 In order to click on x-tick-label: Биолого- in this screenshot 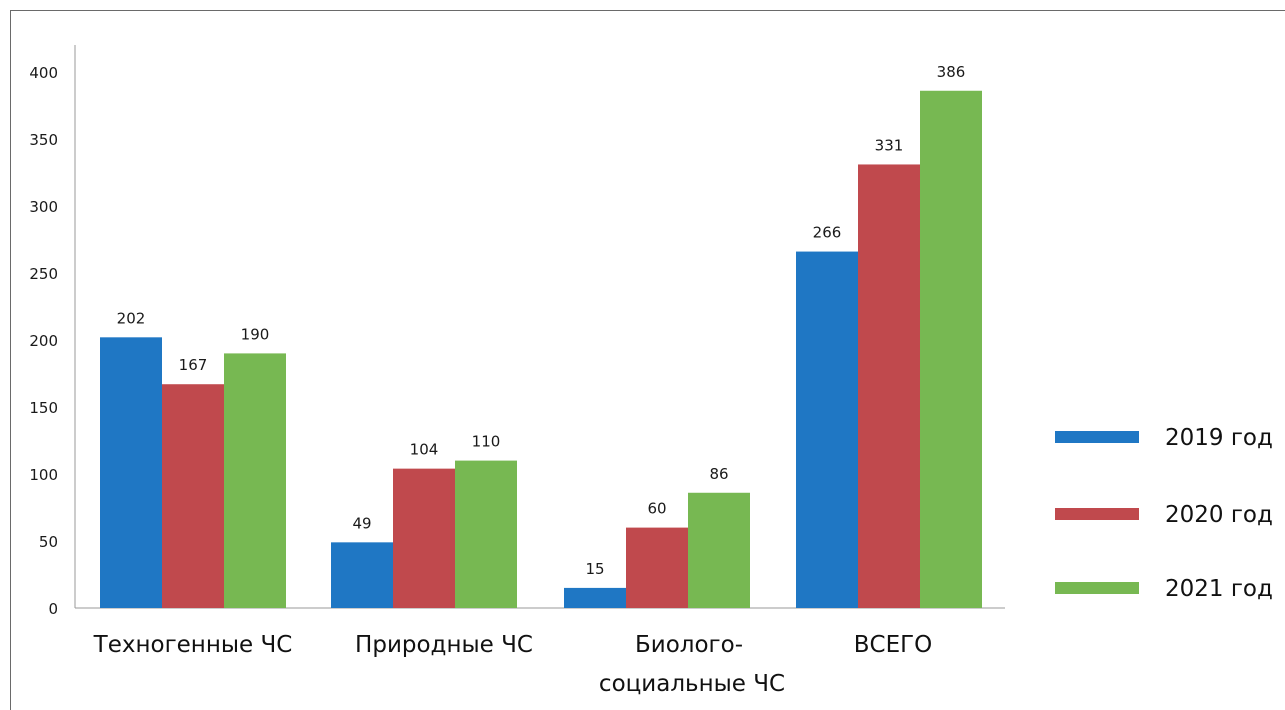, I will do `click(689, 645)`.